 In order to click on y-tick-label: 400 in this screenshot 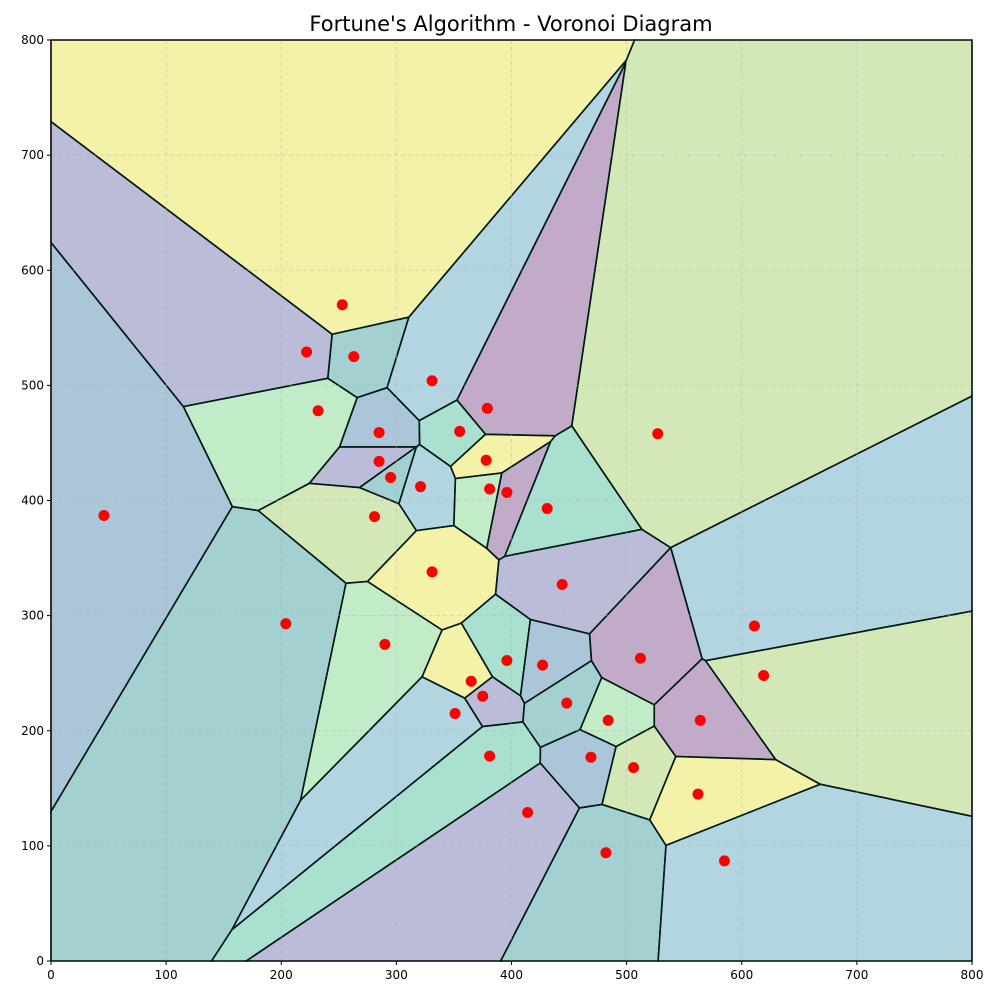, I will do `click(32, 501)`.